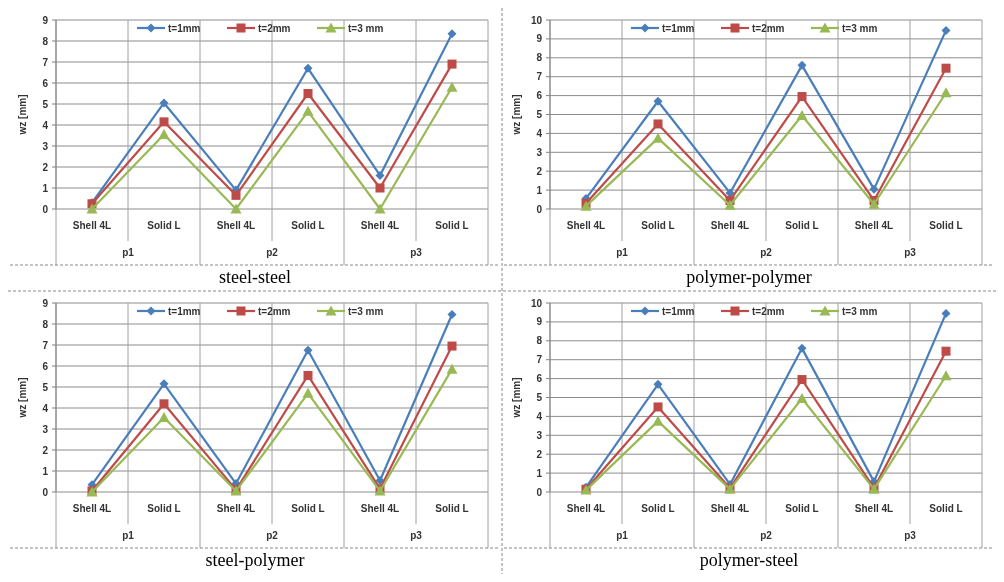  What do you see at coordinates (255, 277) in the screenshot?
I see `text: steel-steel` at bounding box center [255, 277].